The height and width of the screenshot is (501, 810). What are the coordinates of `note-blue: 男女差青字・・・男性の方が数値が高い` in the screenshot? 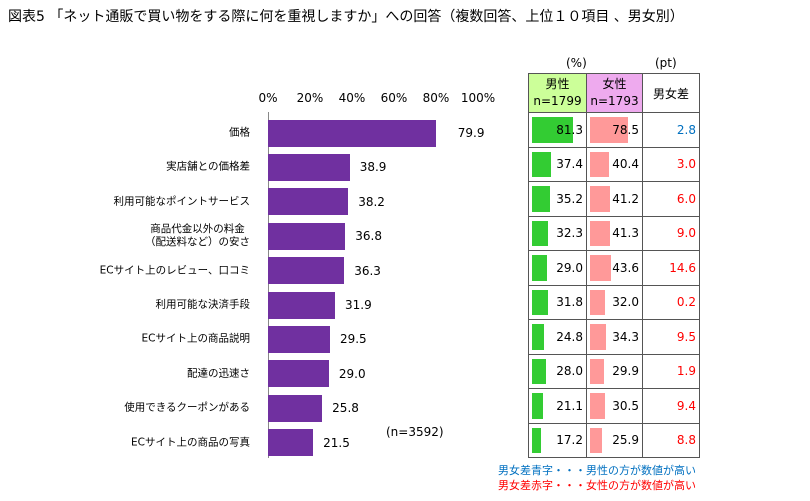 It's located at (597, 470).